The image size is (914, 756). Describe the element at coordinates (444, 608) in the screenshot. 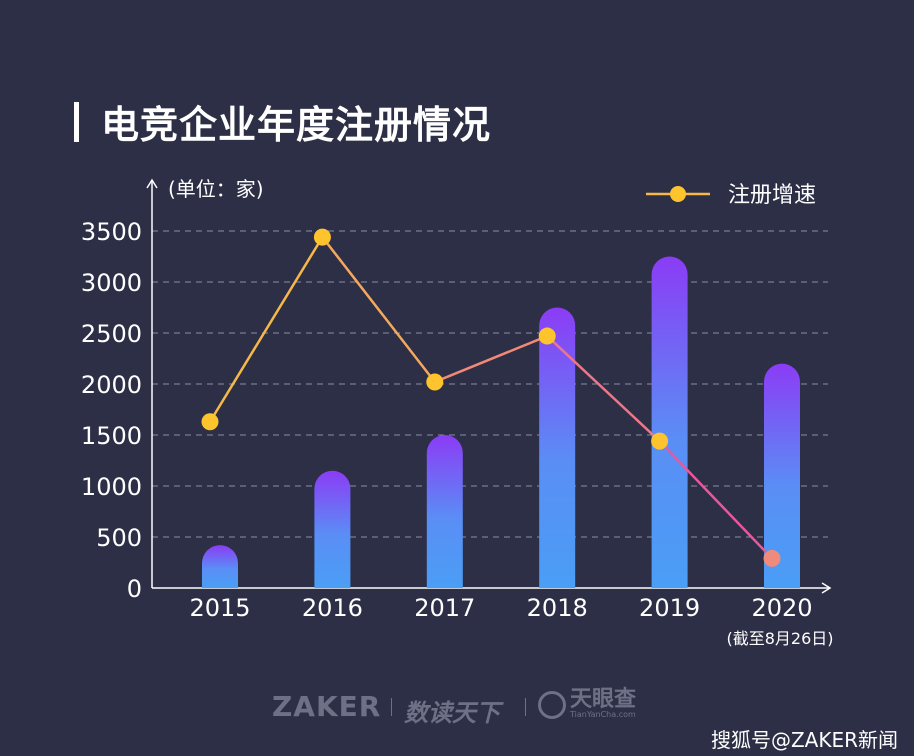

I see `x-tick-label: 2017` at that location.